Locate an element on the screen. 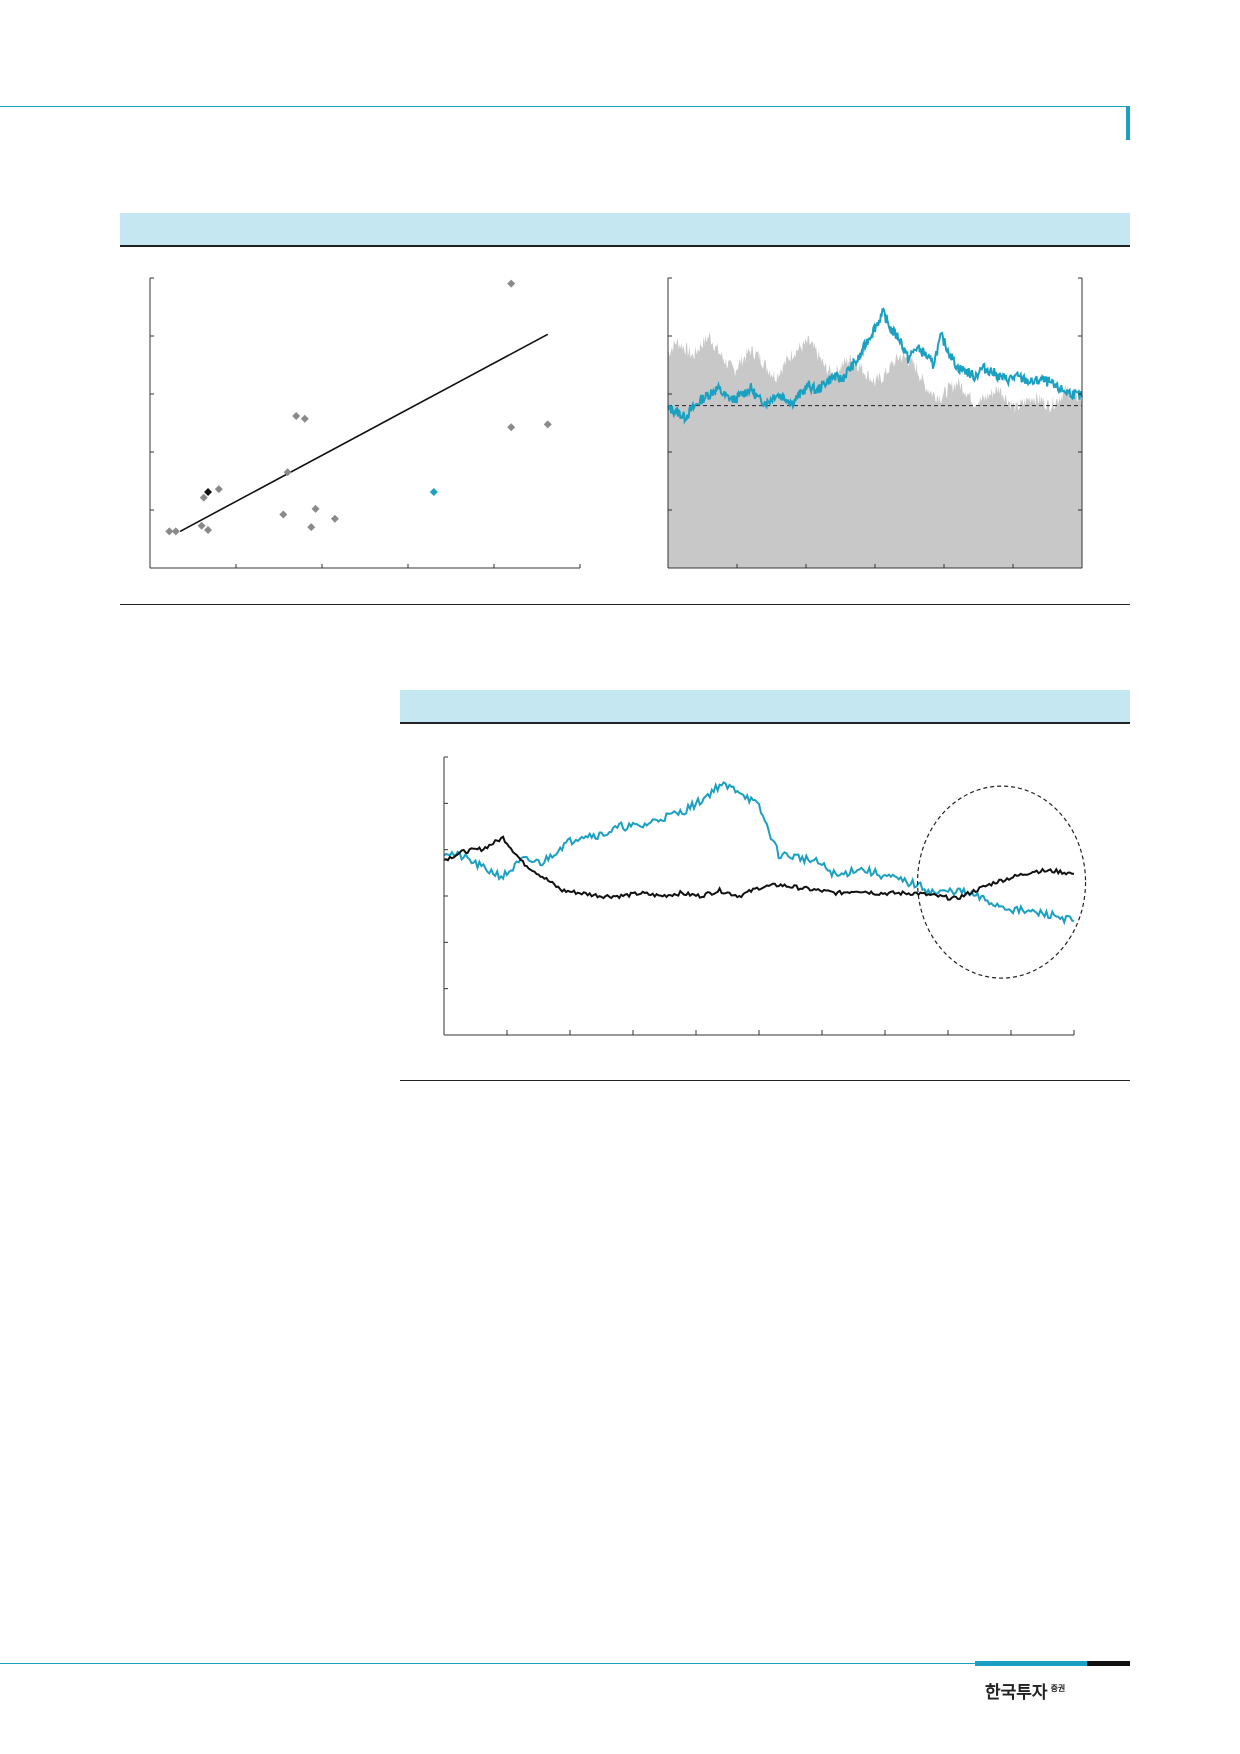  header-page-marker is located at coordinates (1128, 123).